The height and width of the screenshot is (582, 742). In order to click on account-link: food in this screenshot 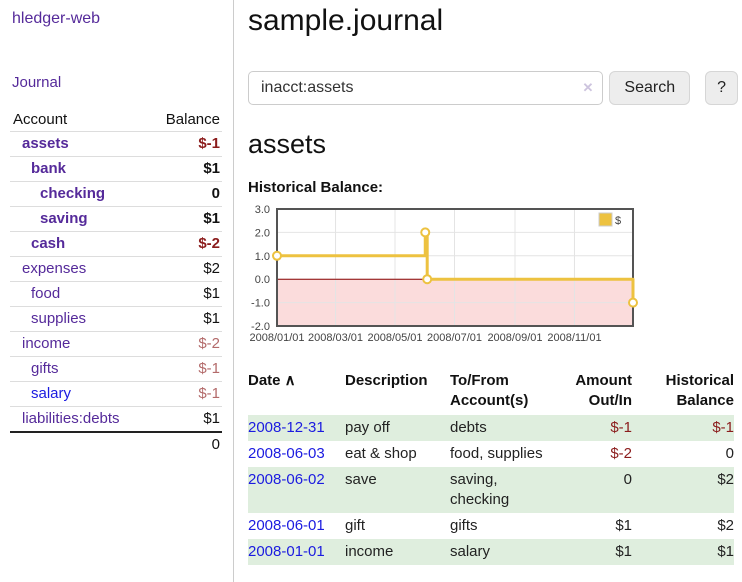, I will do `click(46, 293)`.